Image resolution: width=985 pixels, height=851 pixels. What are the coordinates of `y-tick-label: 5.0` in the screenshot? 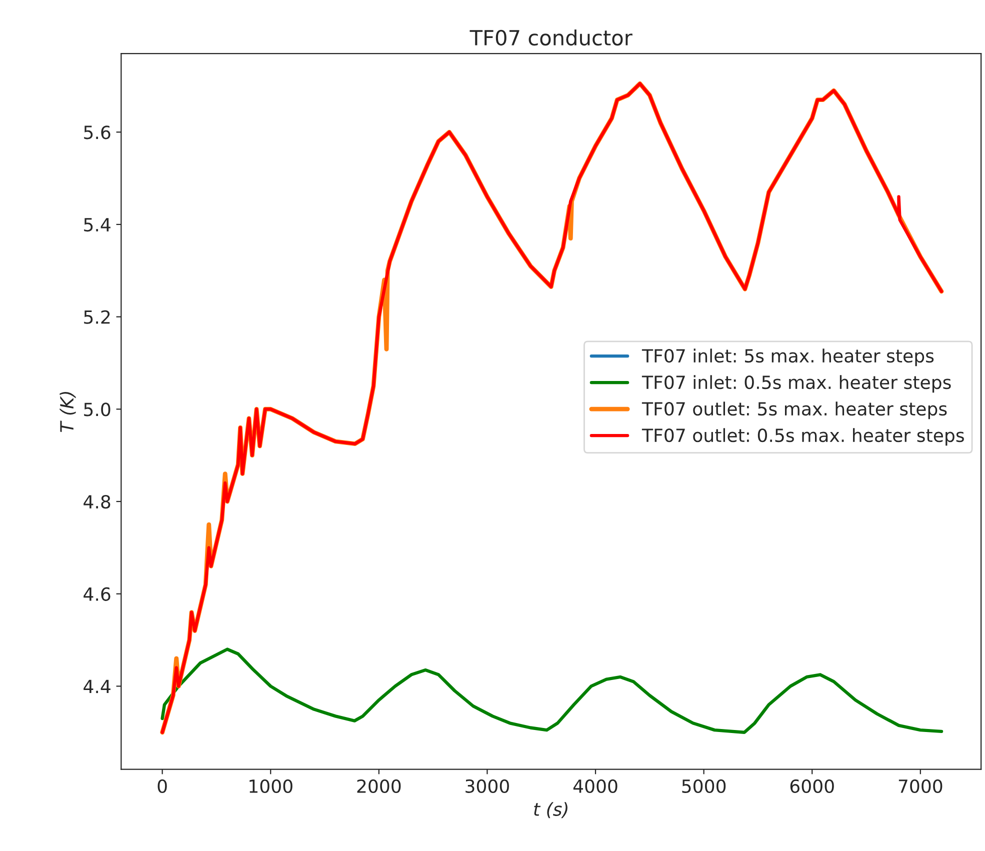 It's located at (97, 409).